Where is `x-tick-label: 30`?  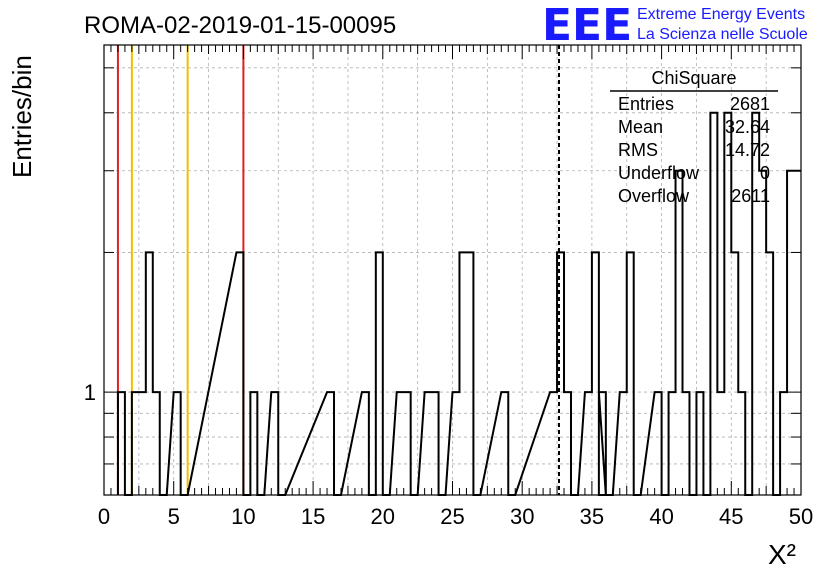 x-tick-label: 30 is located at coordinates (522, 516).